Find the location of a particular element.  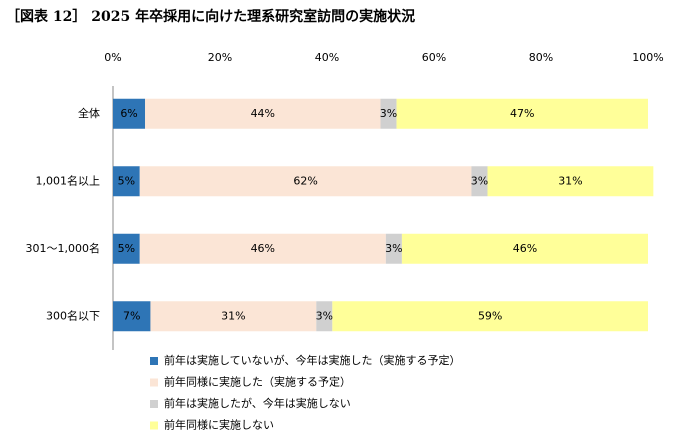

x-tick-label: 40% is located at coordinates (327, 57).